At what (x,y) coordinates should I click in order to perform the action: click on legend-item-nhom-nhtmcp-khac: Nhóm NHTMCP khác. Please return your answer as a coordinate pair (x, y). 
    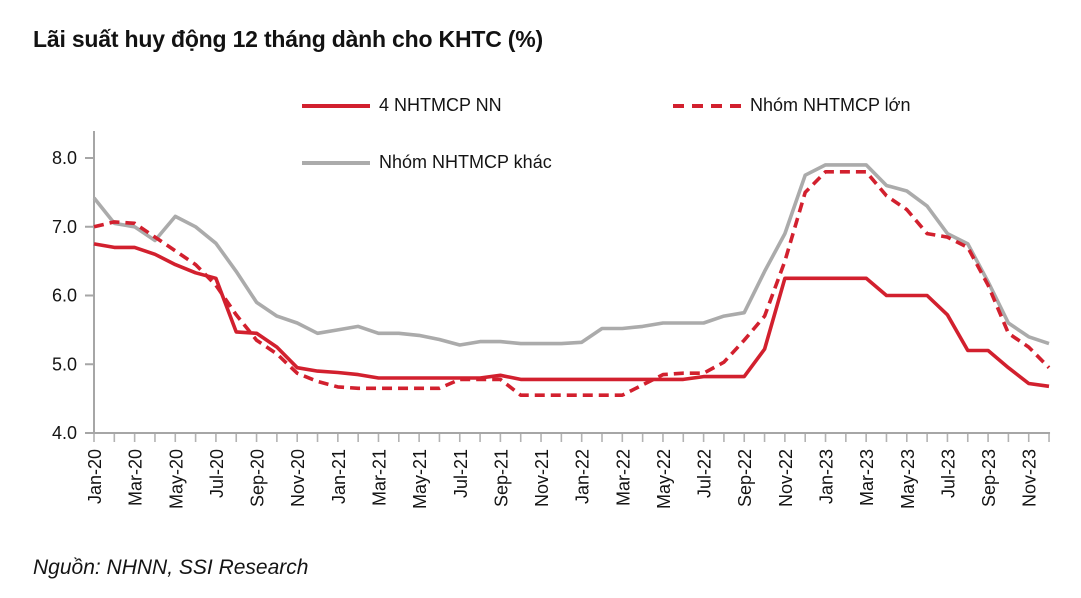
    Looking at the image, I should click on (427, 162).